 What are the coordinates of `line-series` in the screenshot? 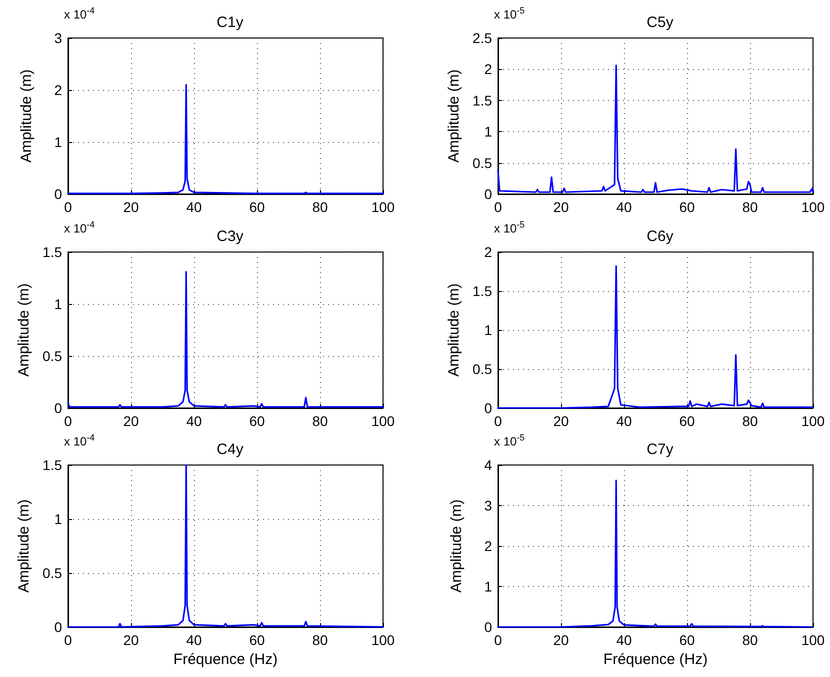 It's located at (225, 546).